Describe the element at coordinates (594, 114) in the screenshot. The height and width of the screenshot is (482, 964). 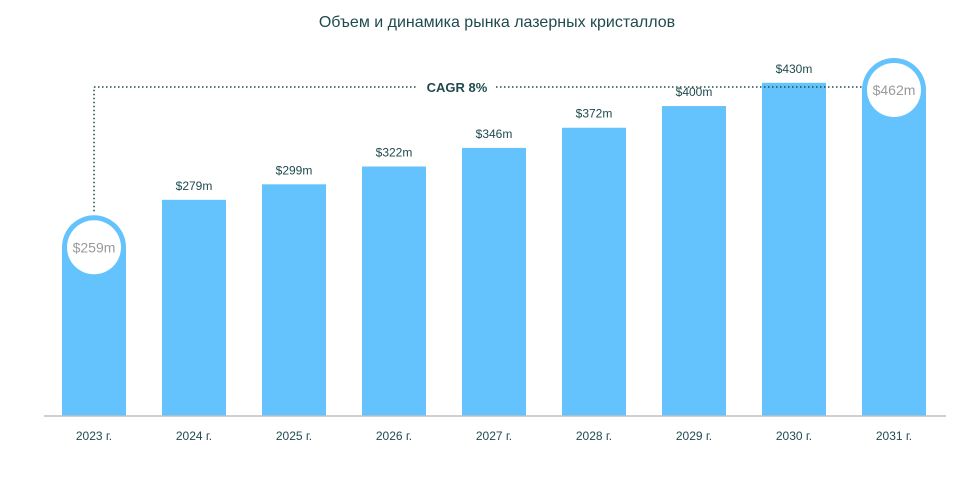
I see `data-label-5: $372m` at that location.